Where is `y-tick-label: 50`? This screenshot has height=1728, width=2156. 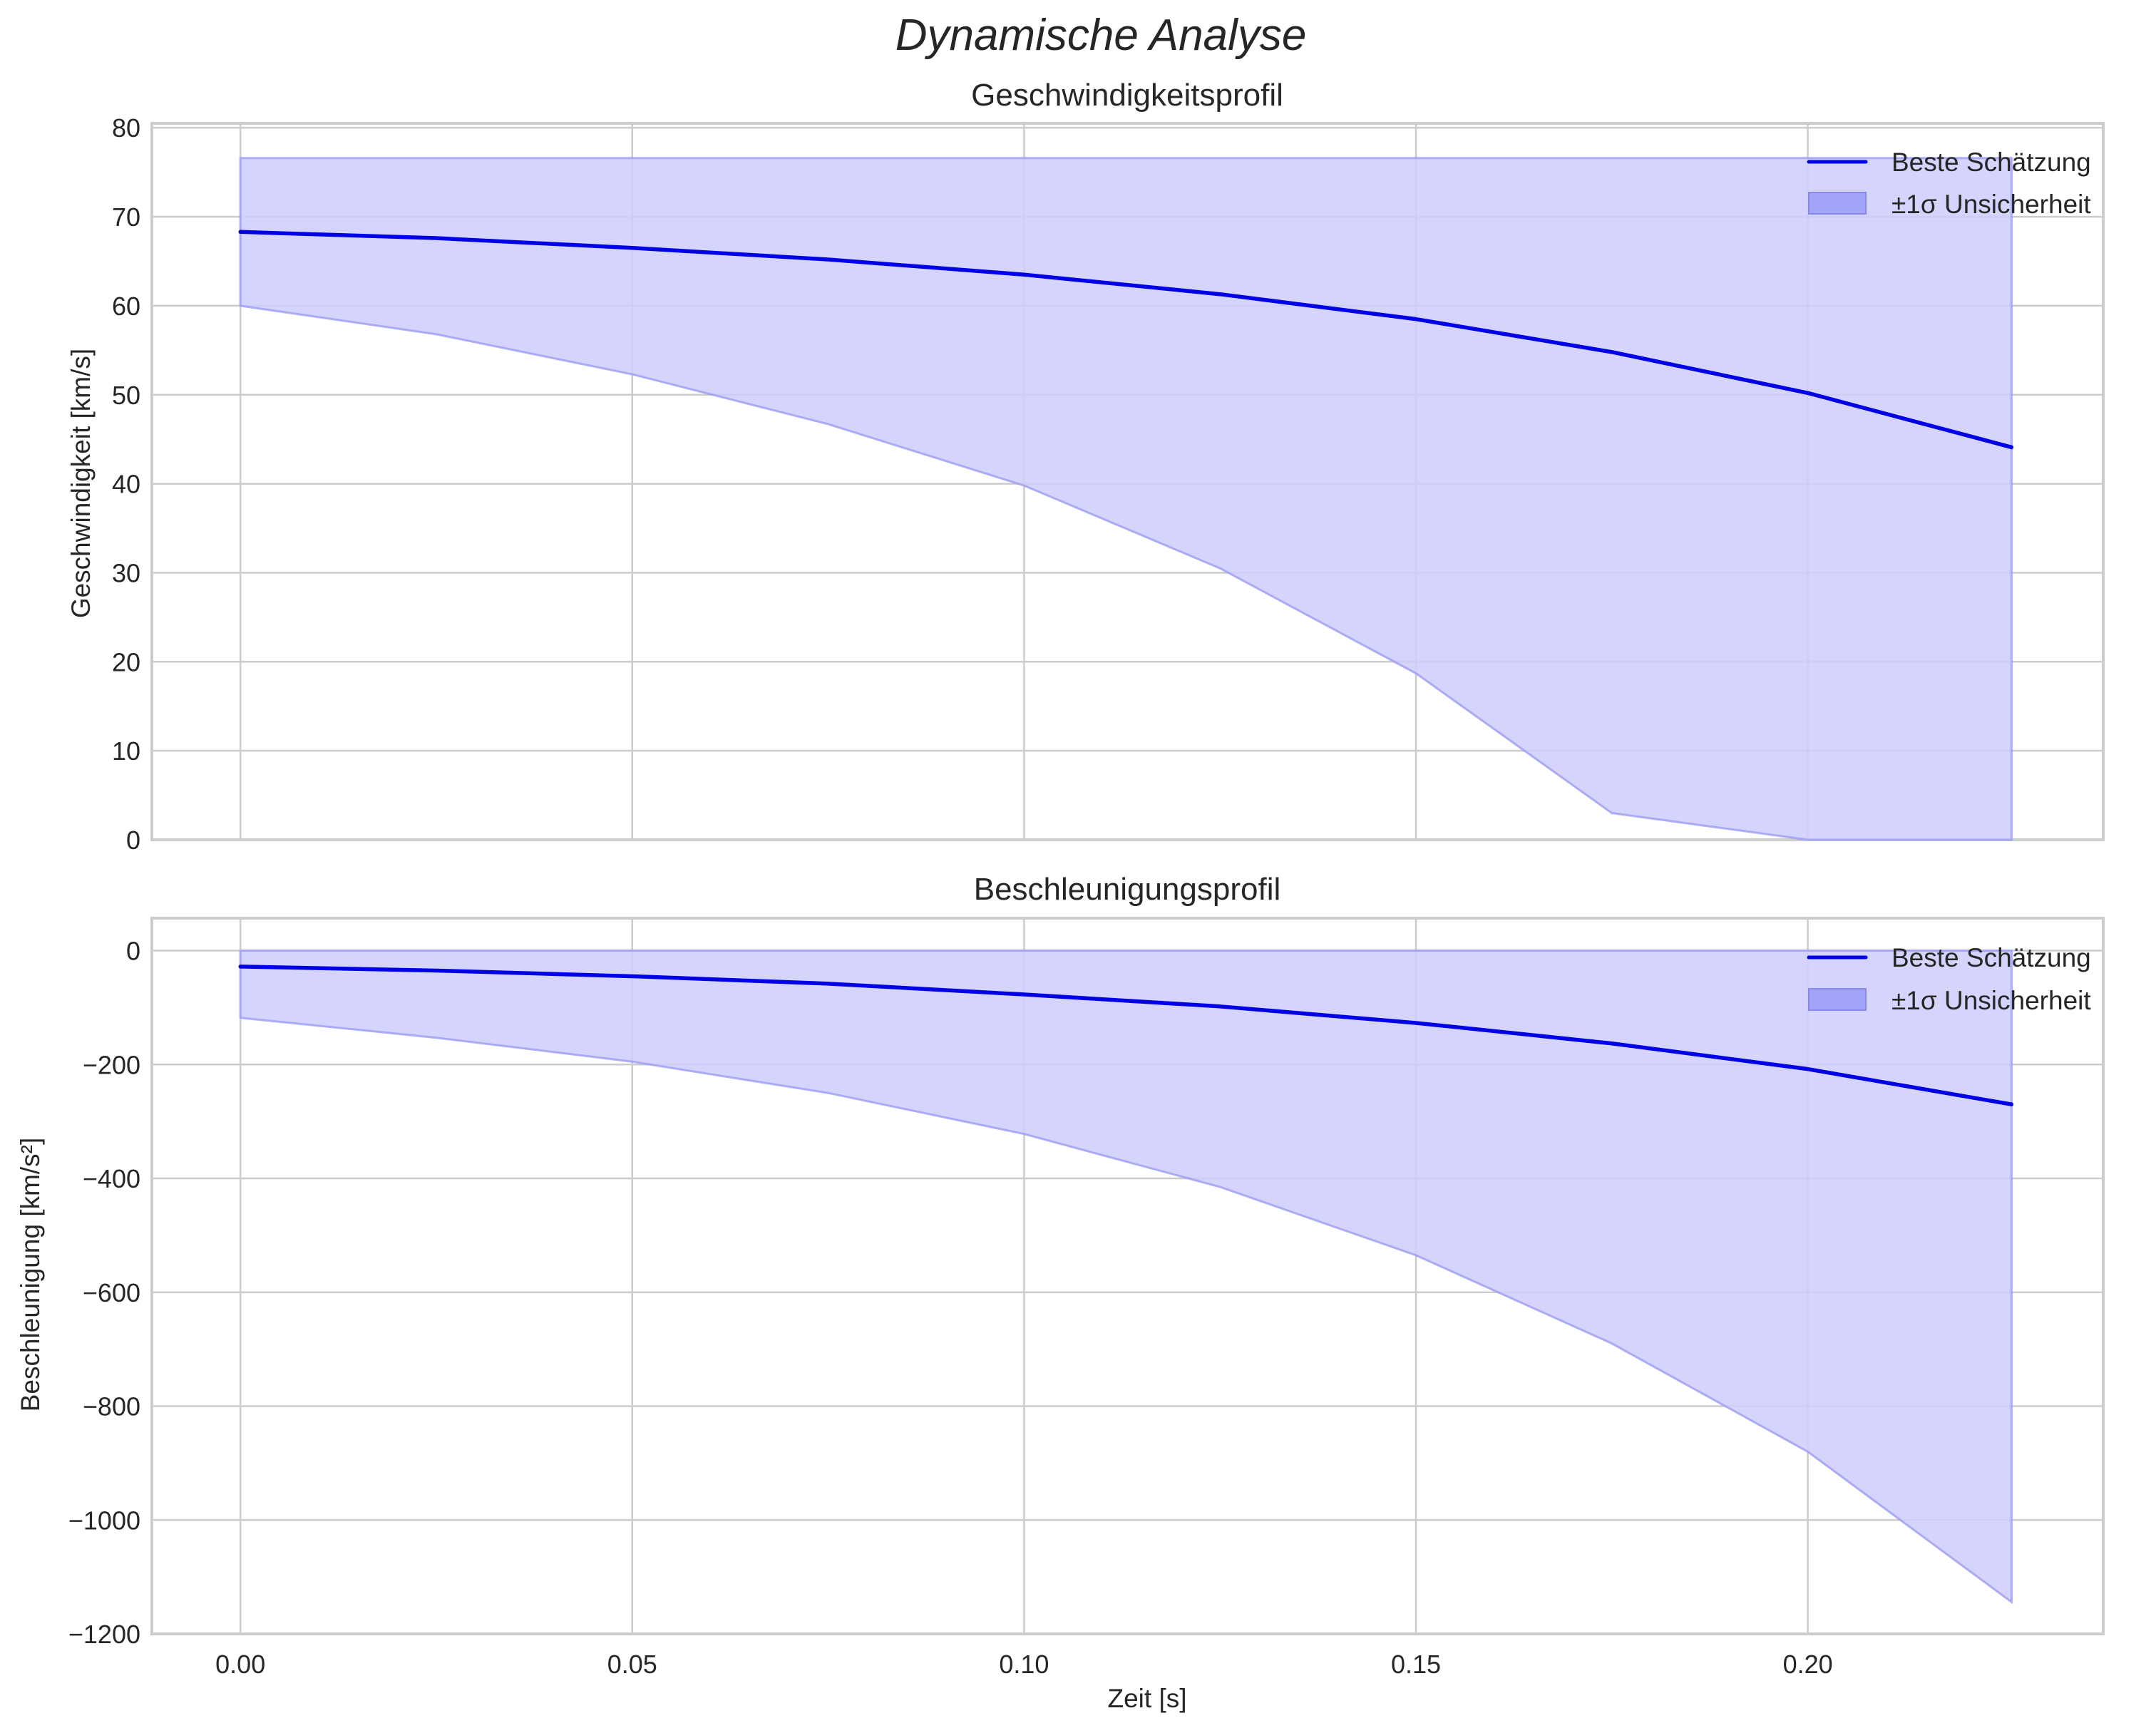
y-tick-label: 50 is located at coordinates (126, 395).